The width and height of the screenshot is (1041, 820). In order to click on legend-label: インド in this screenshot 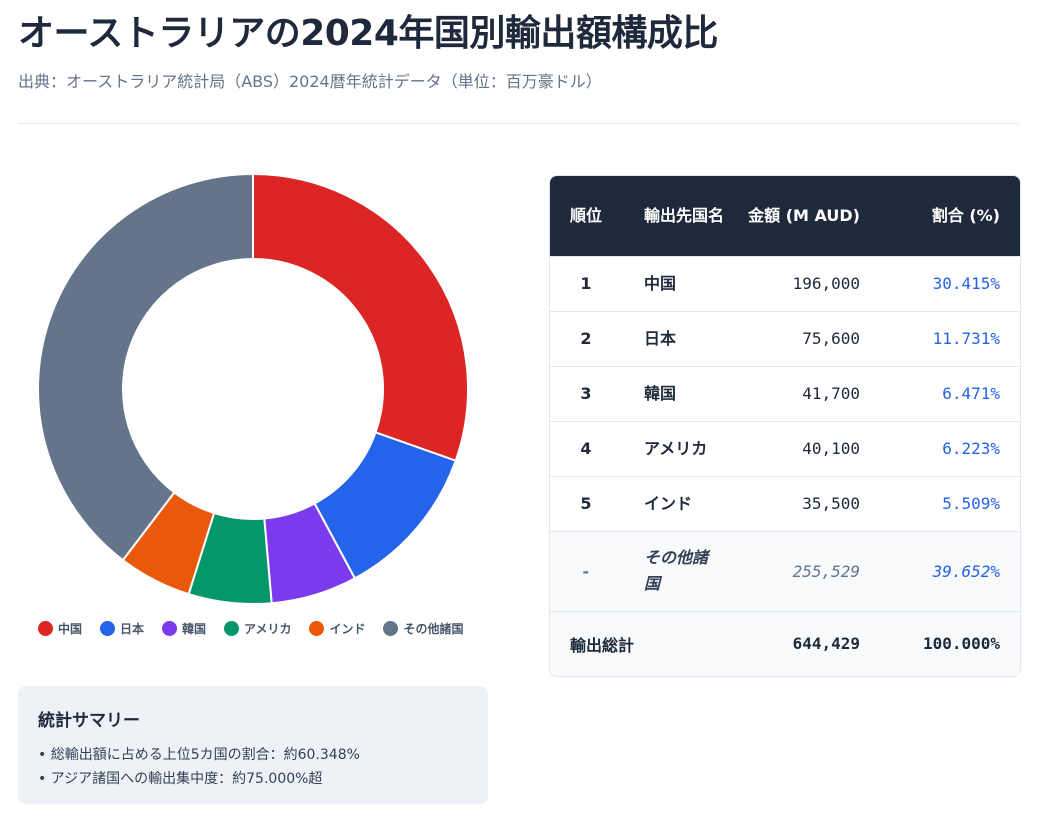, I will do `click(347, 629)`.